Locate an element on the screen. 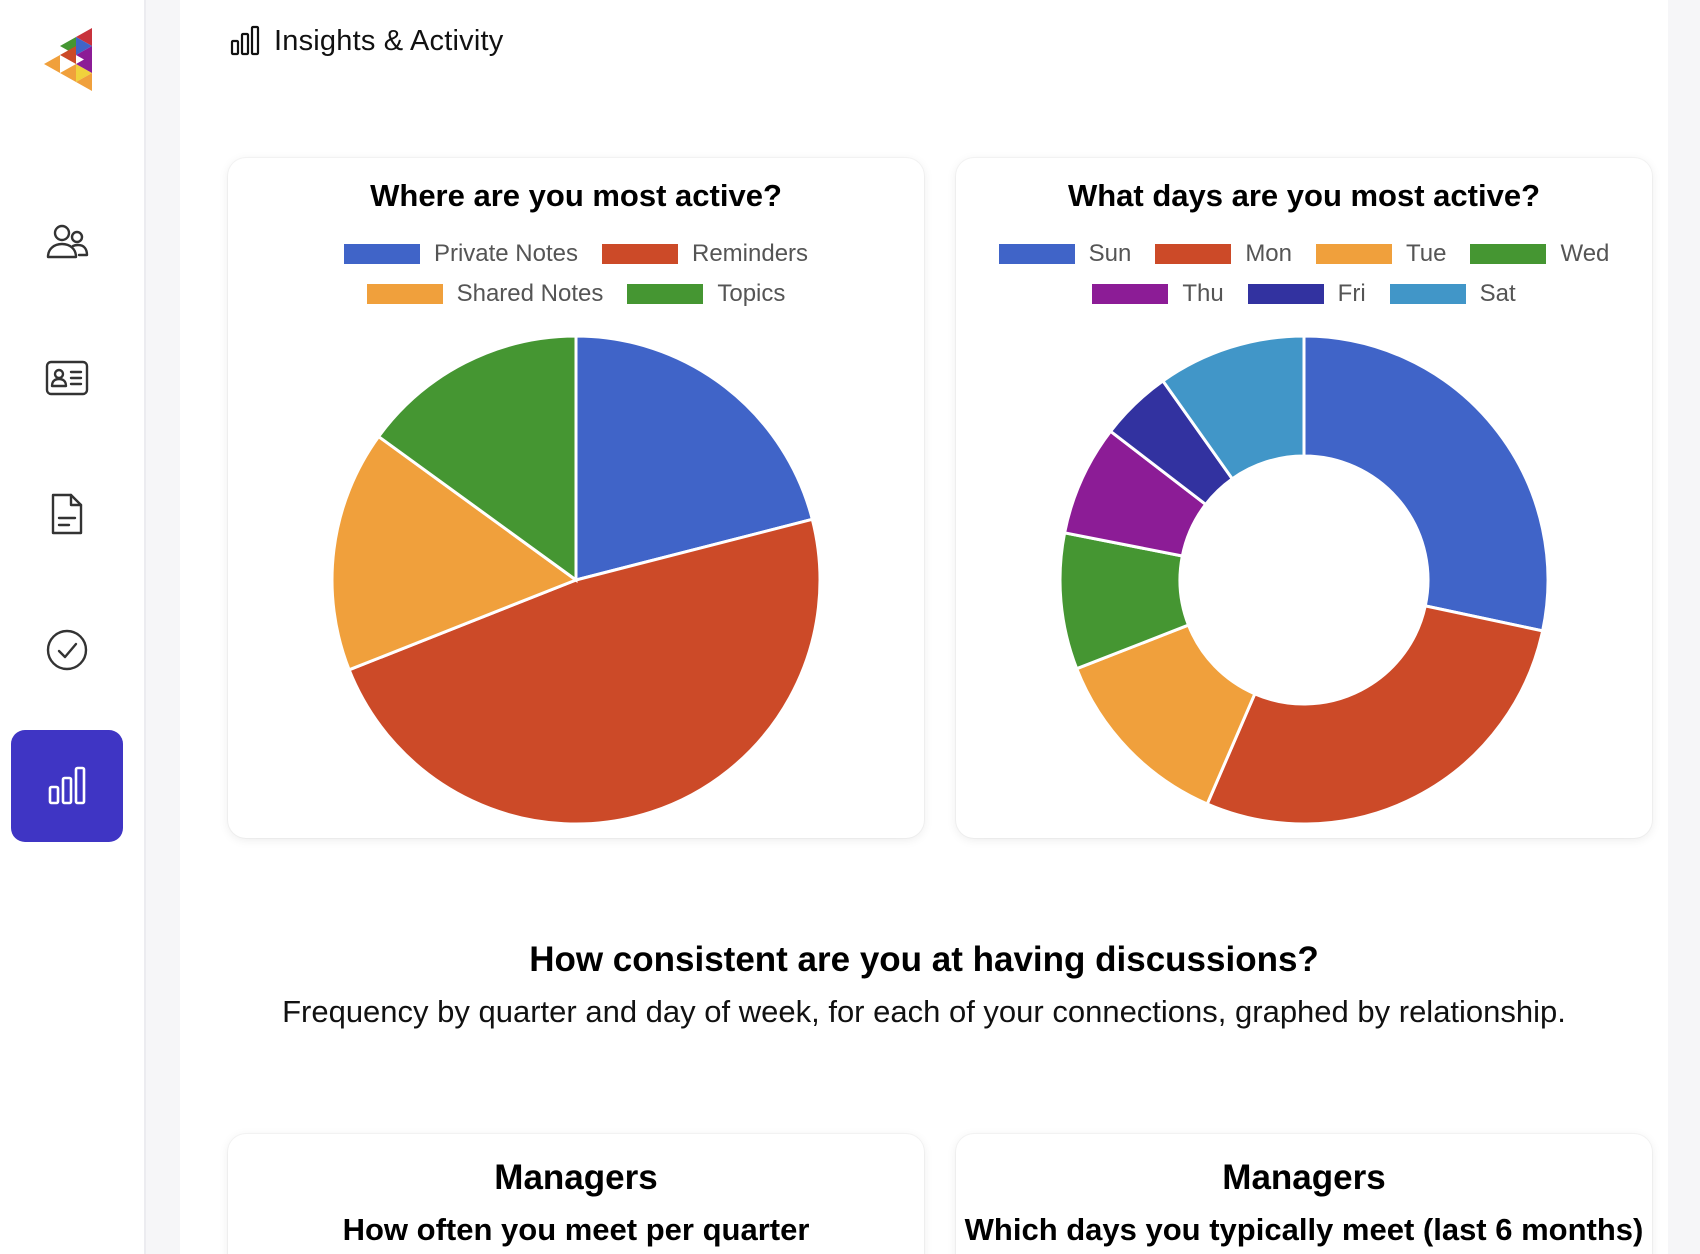  card-subtitle: How often you meet per quarter is located at coordinates (576, 1229).